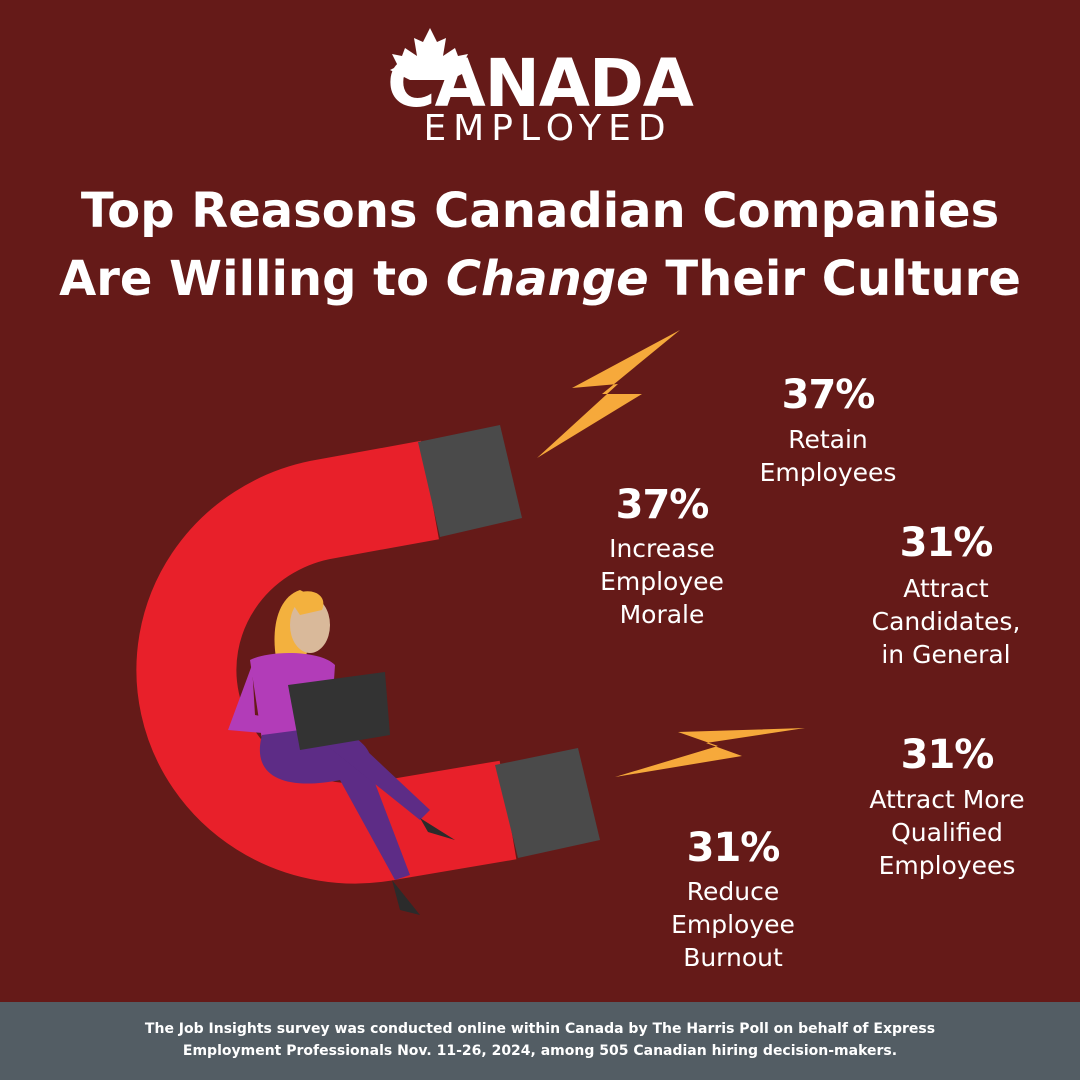 This screenshot has width=1080, height=1080. I want to click on title-emphasis: Change, so click(547, 279).